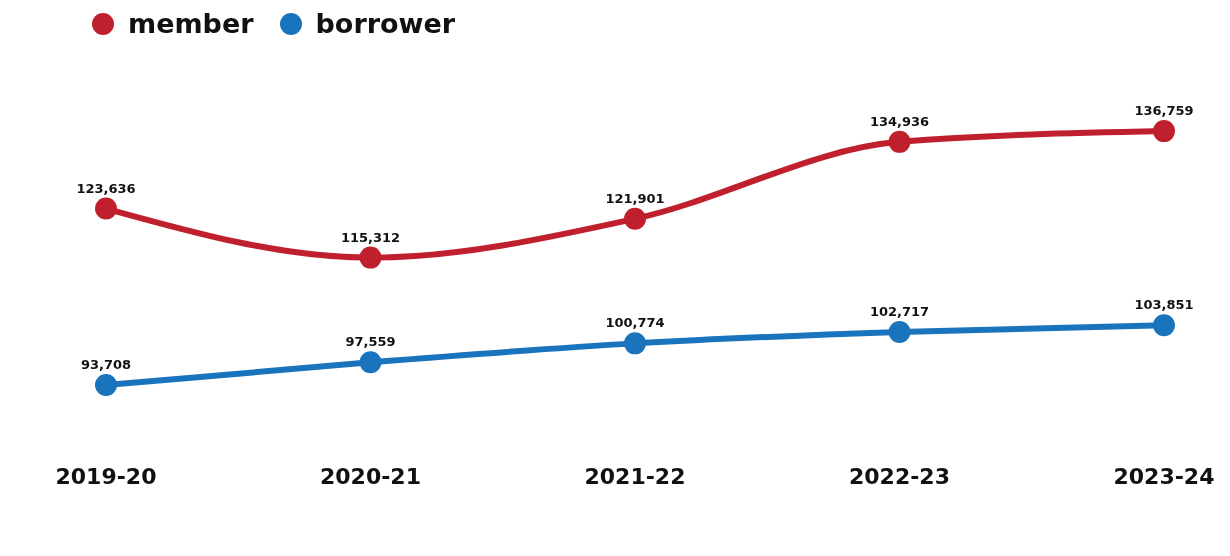  Describe the element at coordinates (370, 342) in the screenshot. I see `data-label: 97,559` at that location.